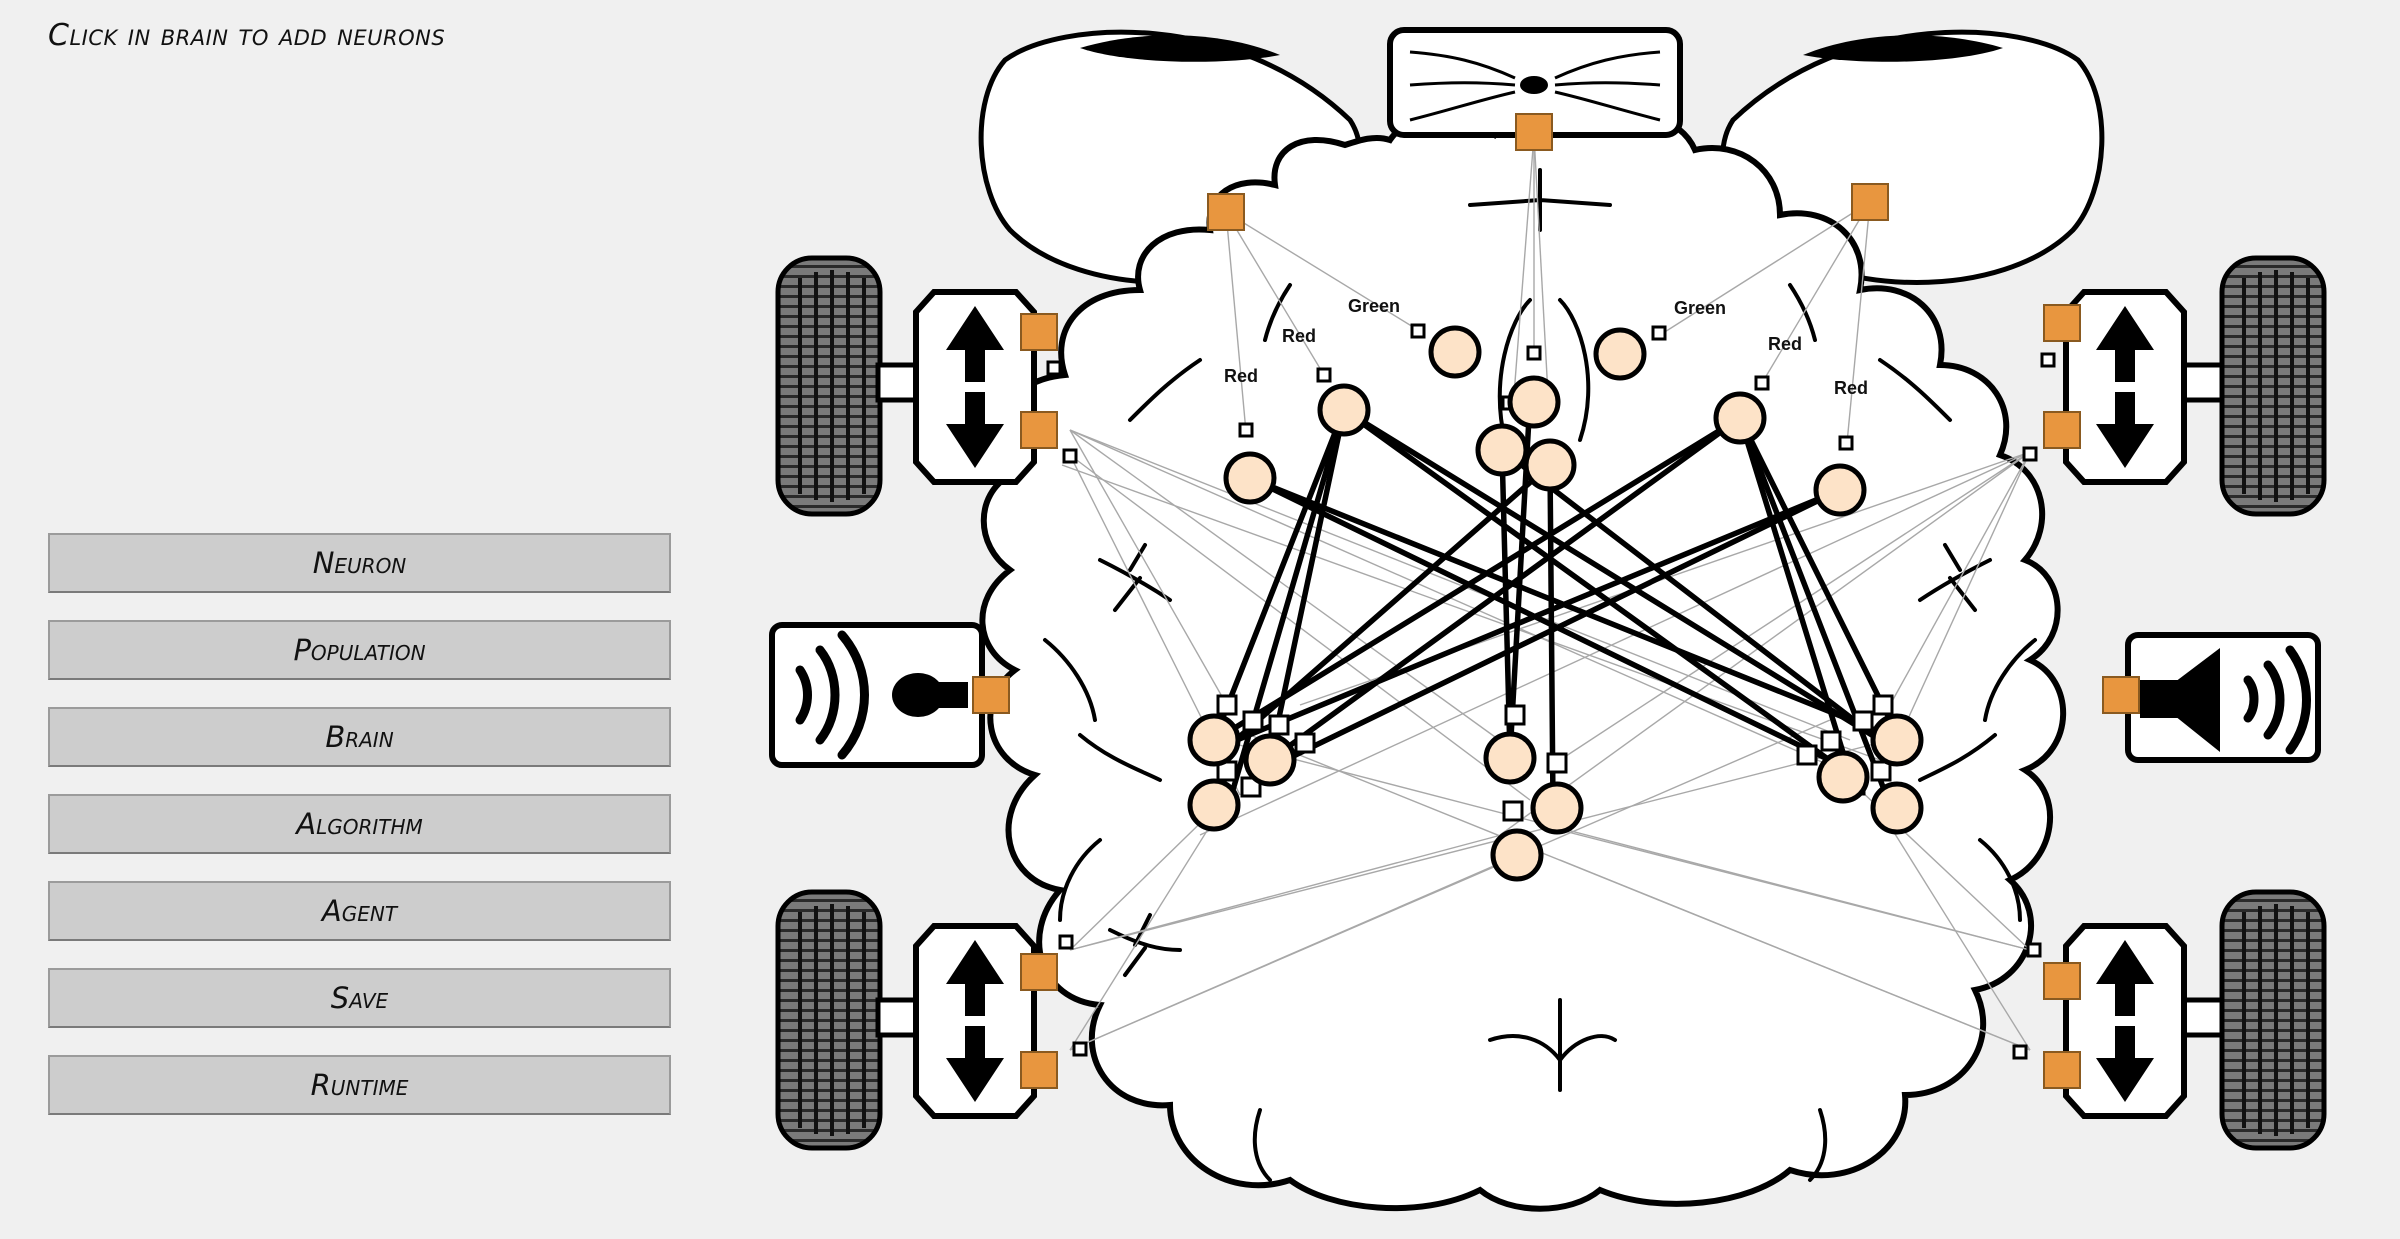 The image size is (2400, 1239). What do you see at coordinates (1870, 202) in the screenshot?
I see `right-eye-port` at bounding box center [1870, 202].